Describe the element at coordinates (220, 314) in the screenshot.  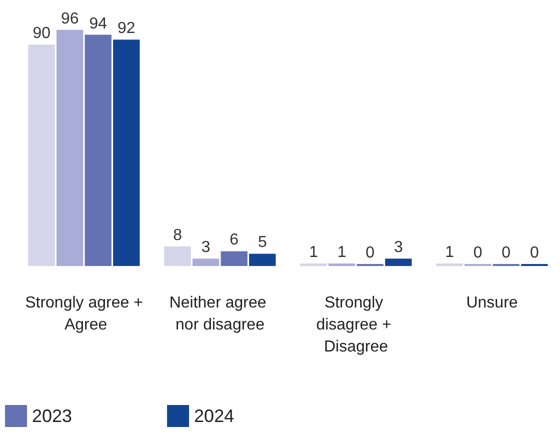
I see `x-tick-label: Neither agree nor disagree` at that location.